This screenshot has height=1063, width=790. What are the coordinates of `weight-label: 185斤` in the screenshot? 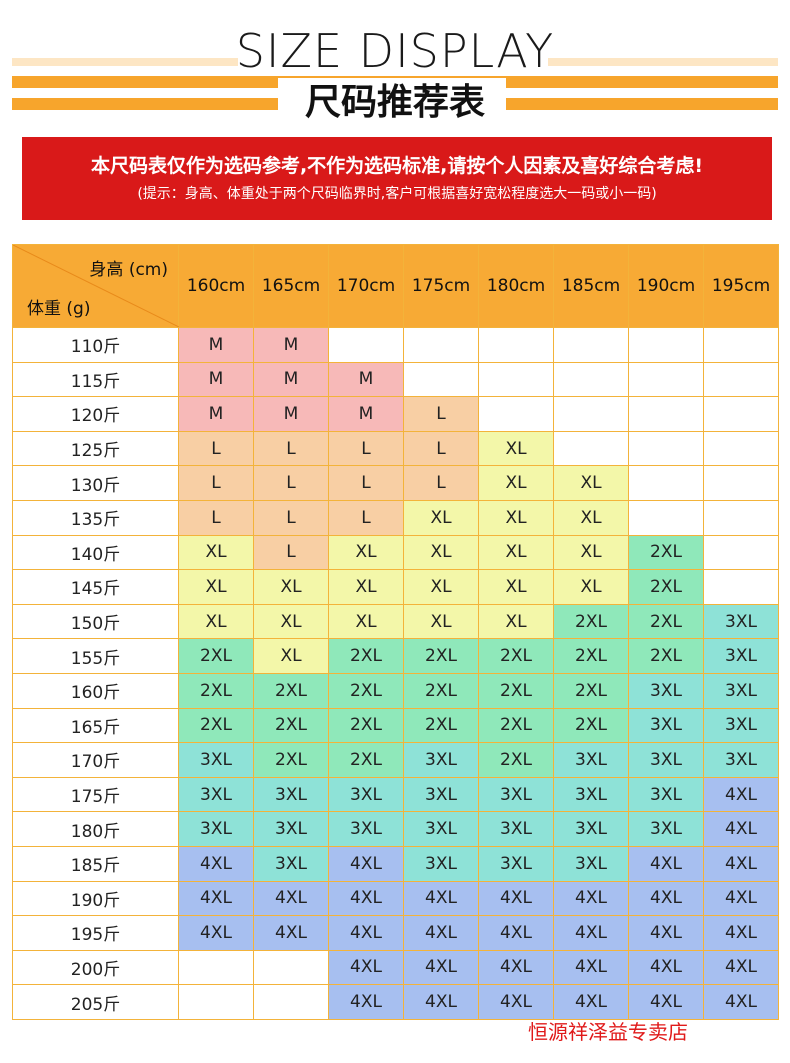 It's located at (95, 863).